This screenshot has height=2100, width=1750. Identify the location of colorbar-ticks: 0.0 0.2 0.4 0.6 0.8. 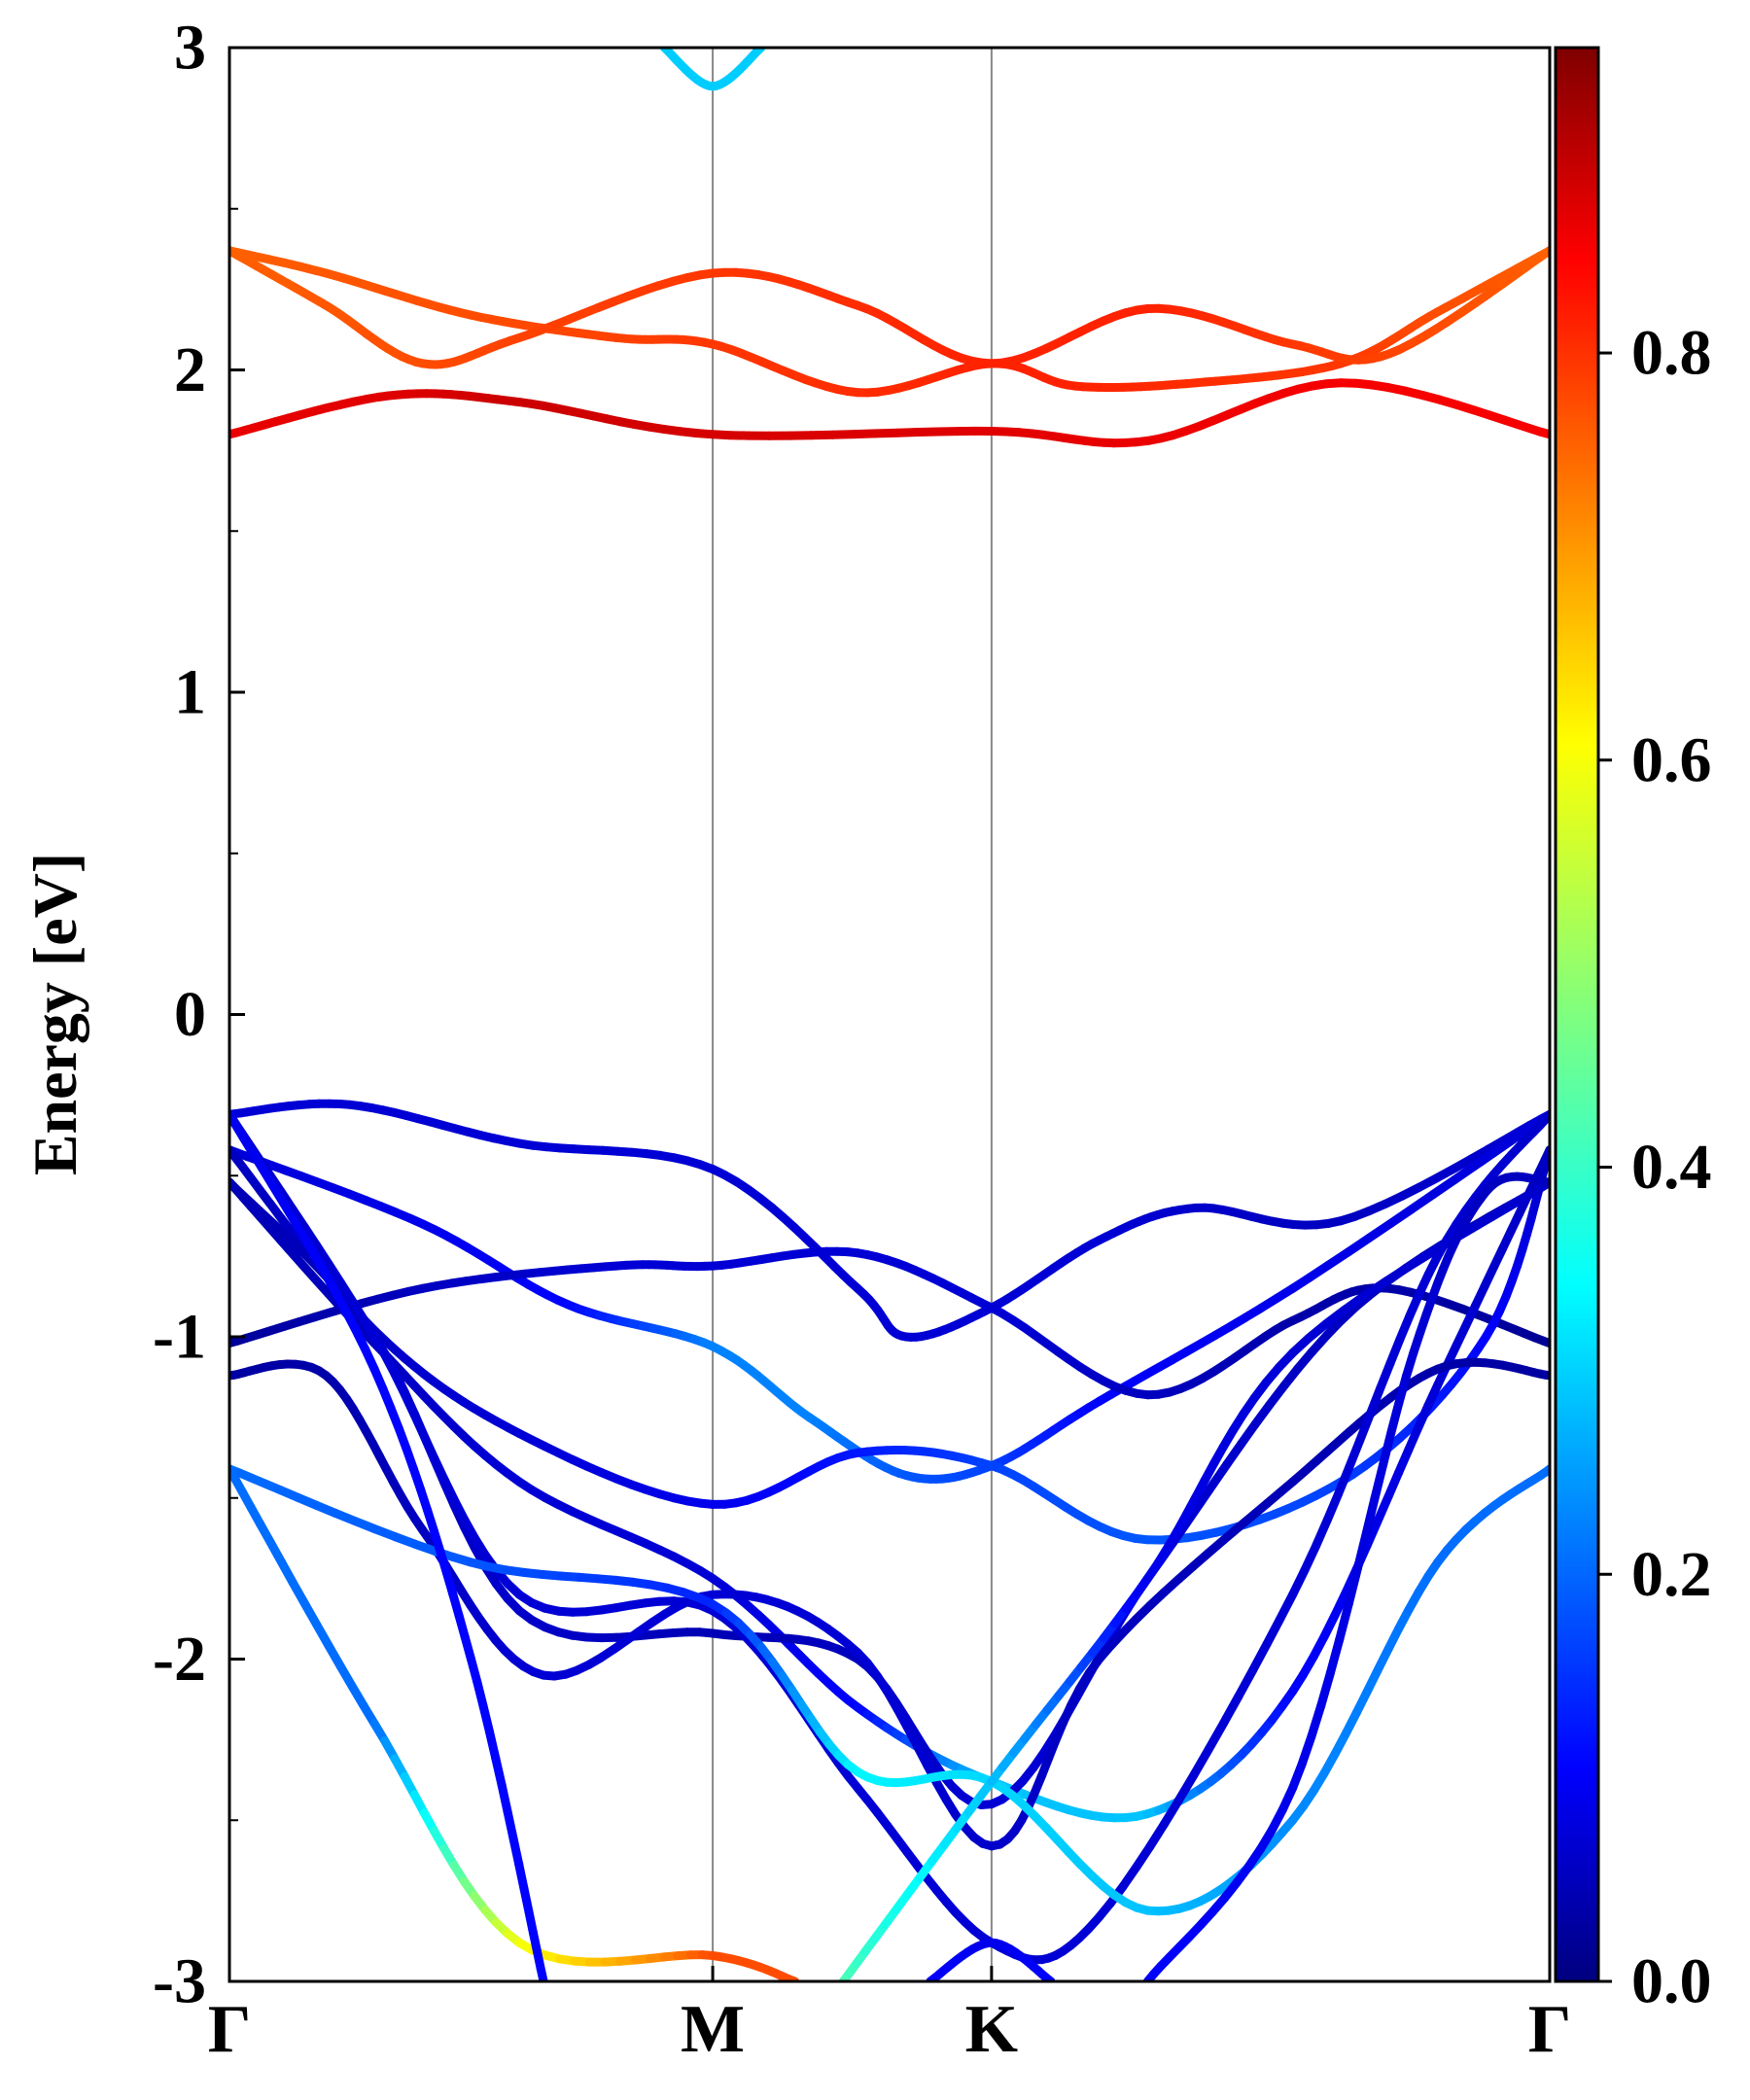
(1655, 1167).